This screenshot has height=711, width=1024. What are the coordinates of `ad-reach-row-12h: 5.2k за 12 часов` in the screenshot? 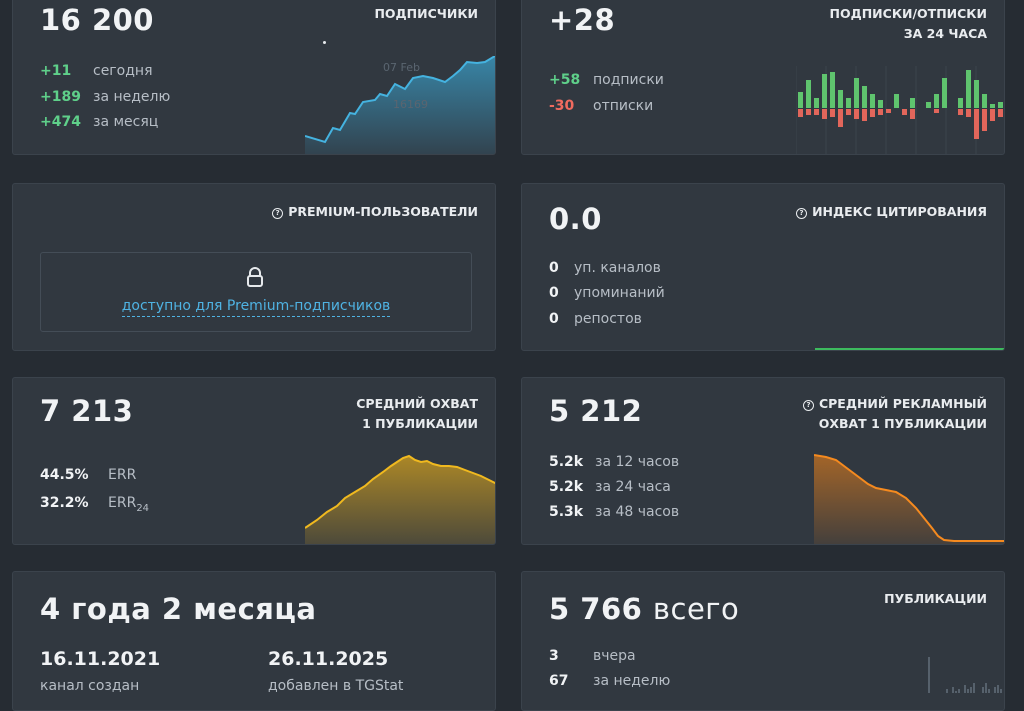 It's located at (614, 462).